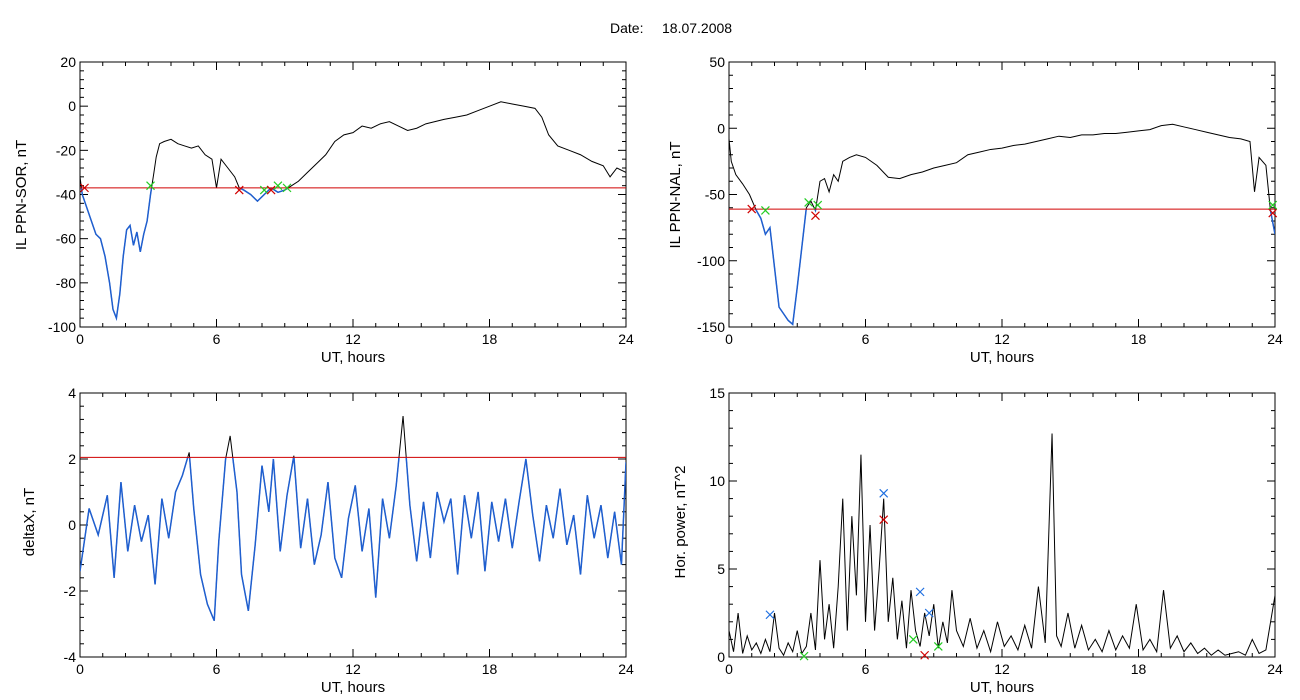  I want to click on sor-xtick-label: 6, so click(217, 339).